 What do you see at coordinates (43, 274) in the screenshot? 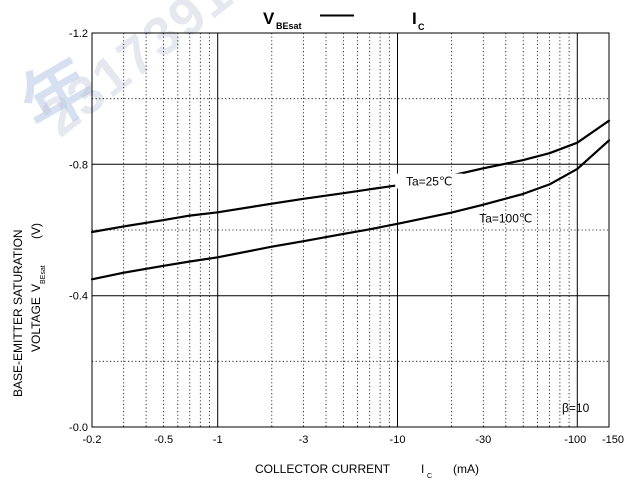
I see `y-axis-symbol-sub: BEsat` at bounding box center [43, 274].